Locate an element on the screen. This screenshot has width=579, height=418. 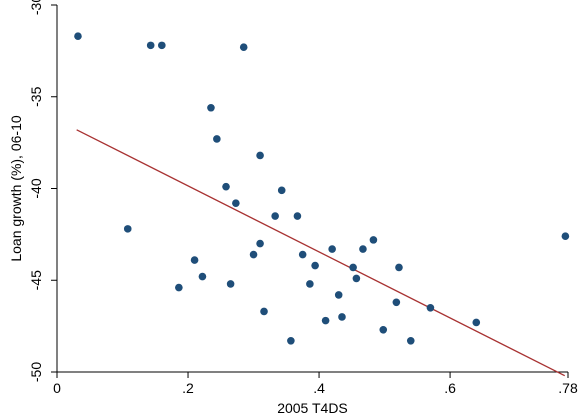
y-tick-label: -50 is located at coordinates (36, 372).